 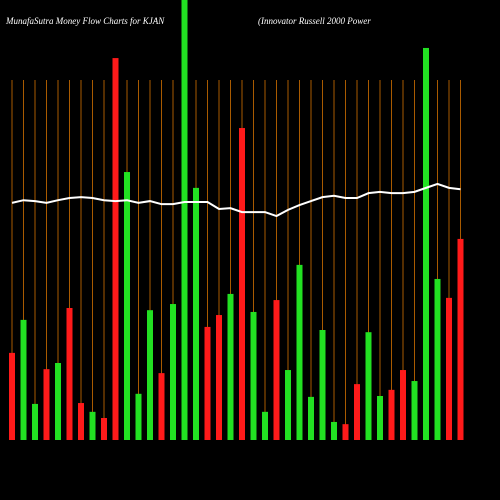 I want to click on chart-subtitle: (Innovator Russell 2000 Power, so click(x=314, y=21).